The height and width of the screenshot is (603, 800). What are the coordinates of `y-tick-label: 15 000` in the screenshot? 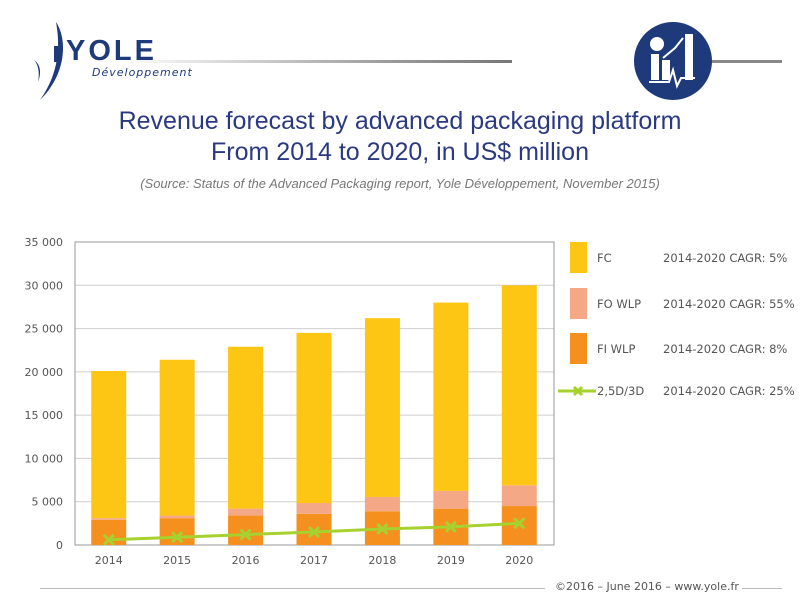 It's located at (44, 415).